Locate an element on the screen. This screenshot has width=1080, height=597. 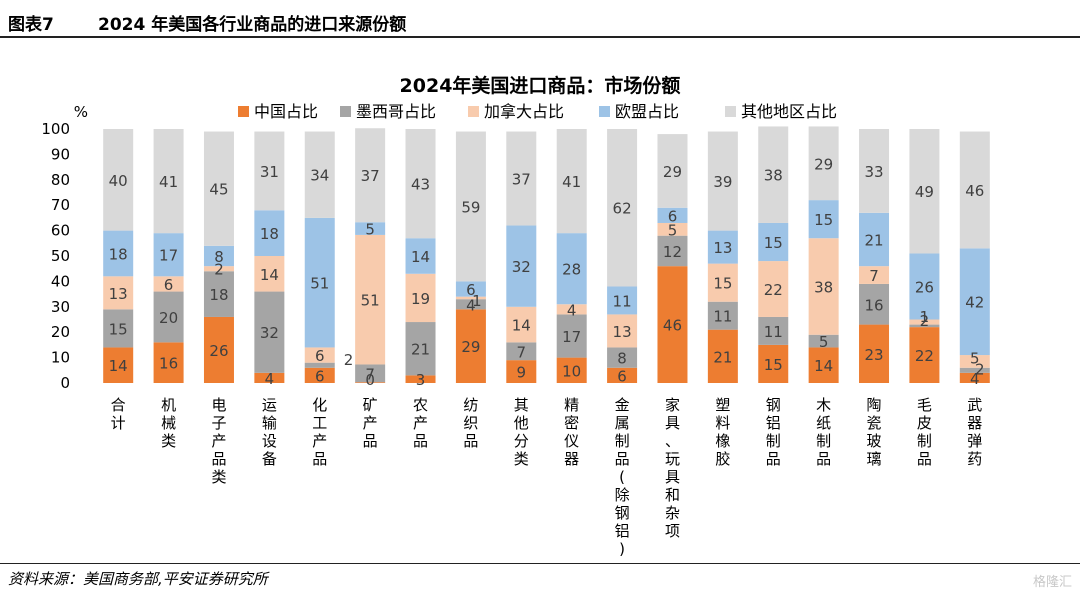
data-label: 29 is located at coordinates (672, 172).